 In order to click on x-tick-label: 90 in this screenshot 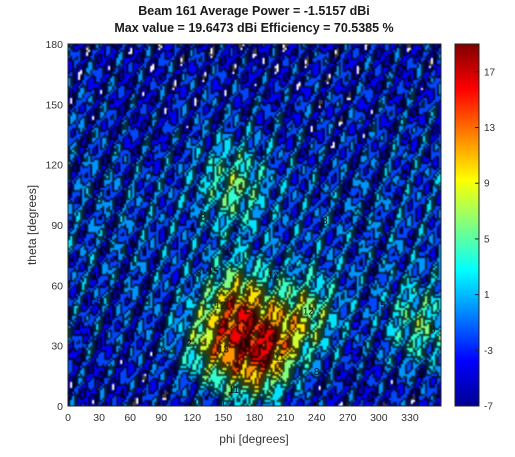, I will do `click(161, 418)`.